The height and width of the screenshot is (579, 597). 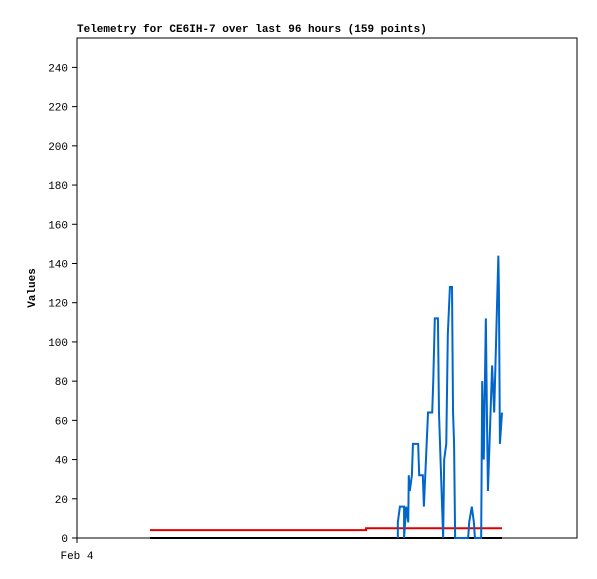 I want to click on y-tick-label: 180, so click(x=58, y=187).